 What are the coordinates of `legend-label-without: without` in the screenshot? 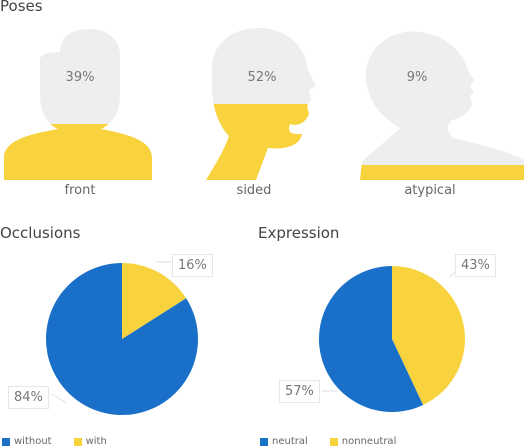 It's located at (33, 441).